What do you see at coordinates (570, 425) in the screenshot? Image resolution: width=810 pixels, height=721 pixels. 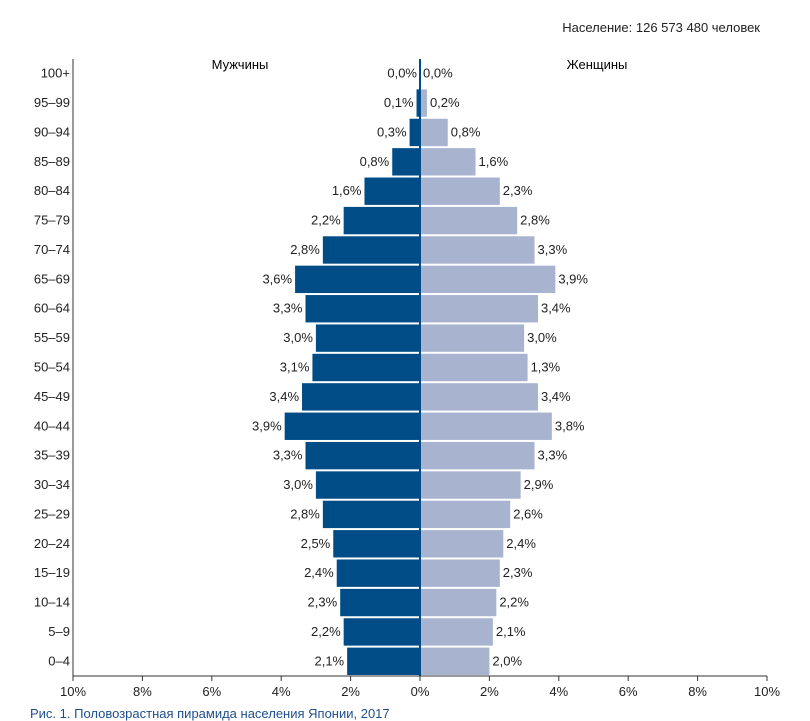 I see `female-value-label: 3,8%` at bounding box center [570, 425].